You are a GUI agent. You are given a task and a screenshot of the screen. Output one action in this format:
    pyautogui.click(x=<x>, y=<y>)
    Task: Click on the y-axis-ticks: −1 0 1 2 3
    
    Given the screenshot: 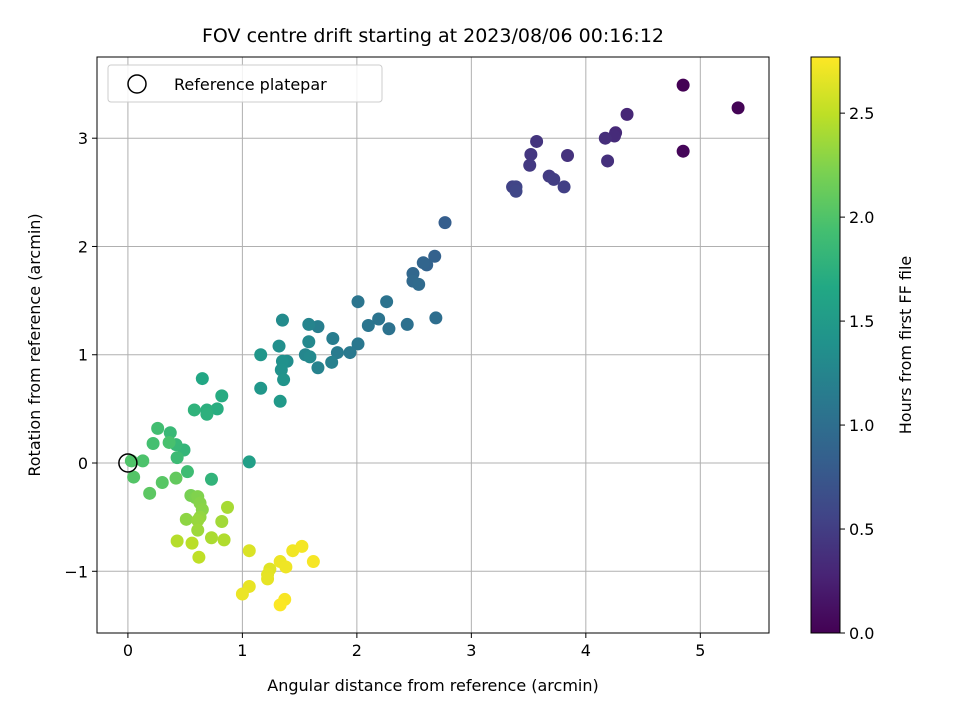 What is the action you would take?
    pyautogui.click(x=80, y=355)
    